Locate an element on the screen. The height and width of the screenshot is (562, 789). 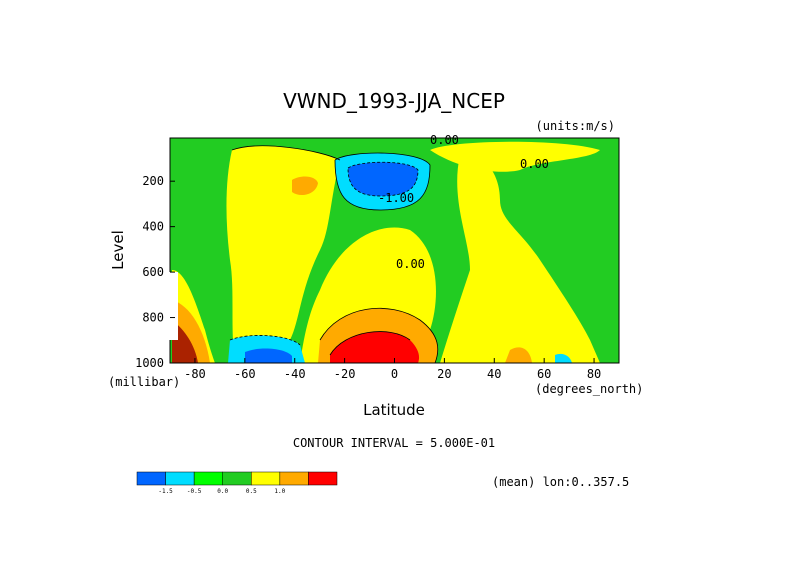
region-blue-upper is located at coordinates (383, 179).